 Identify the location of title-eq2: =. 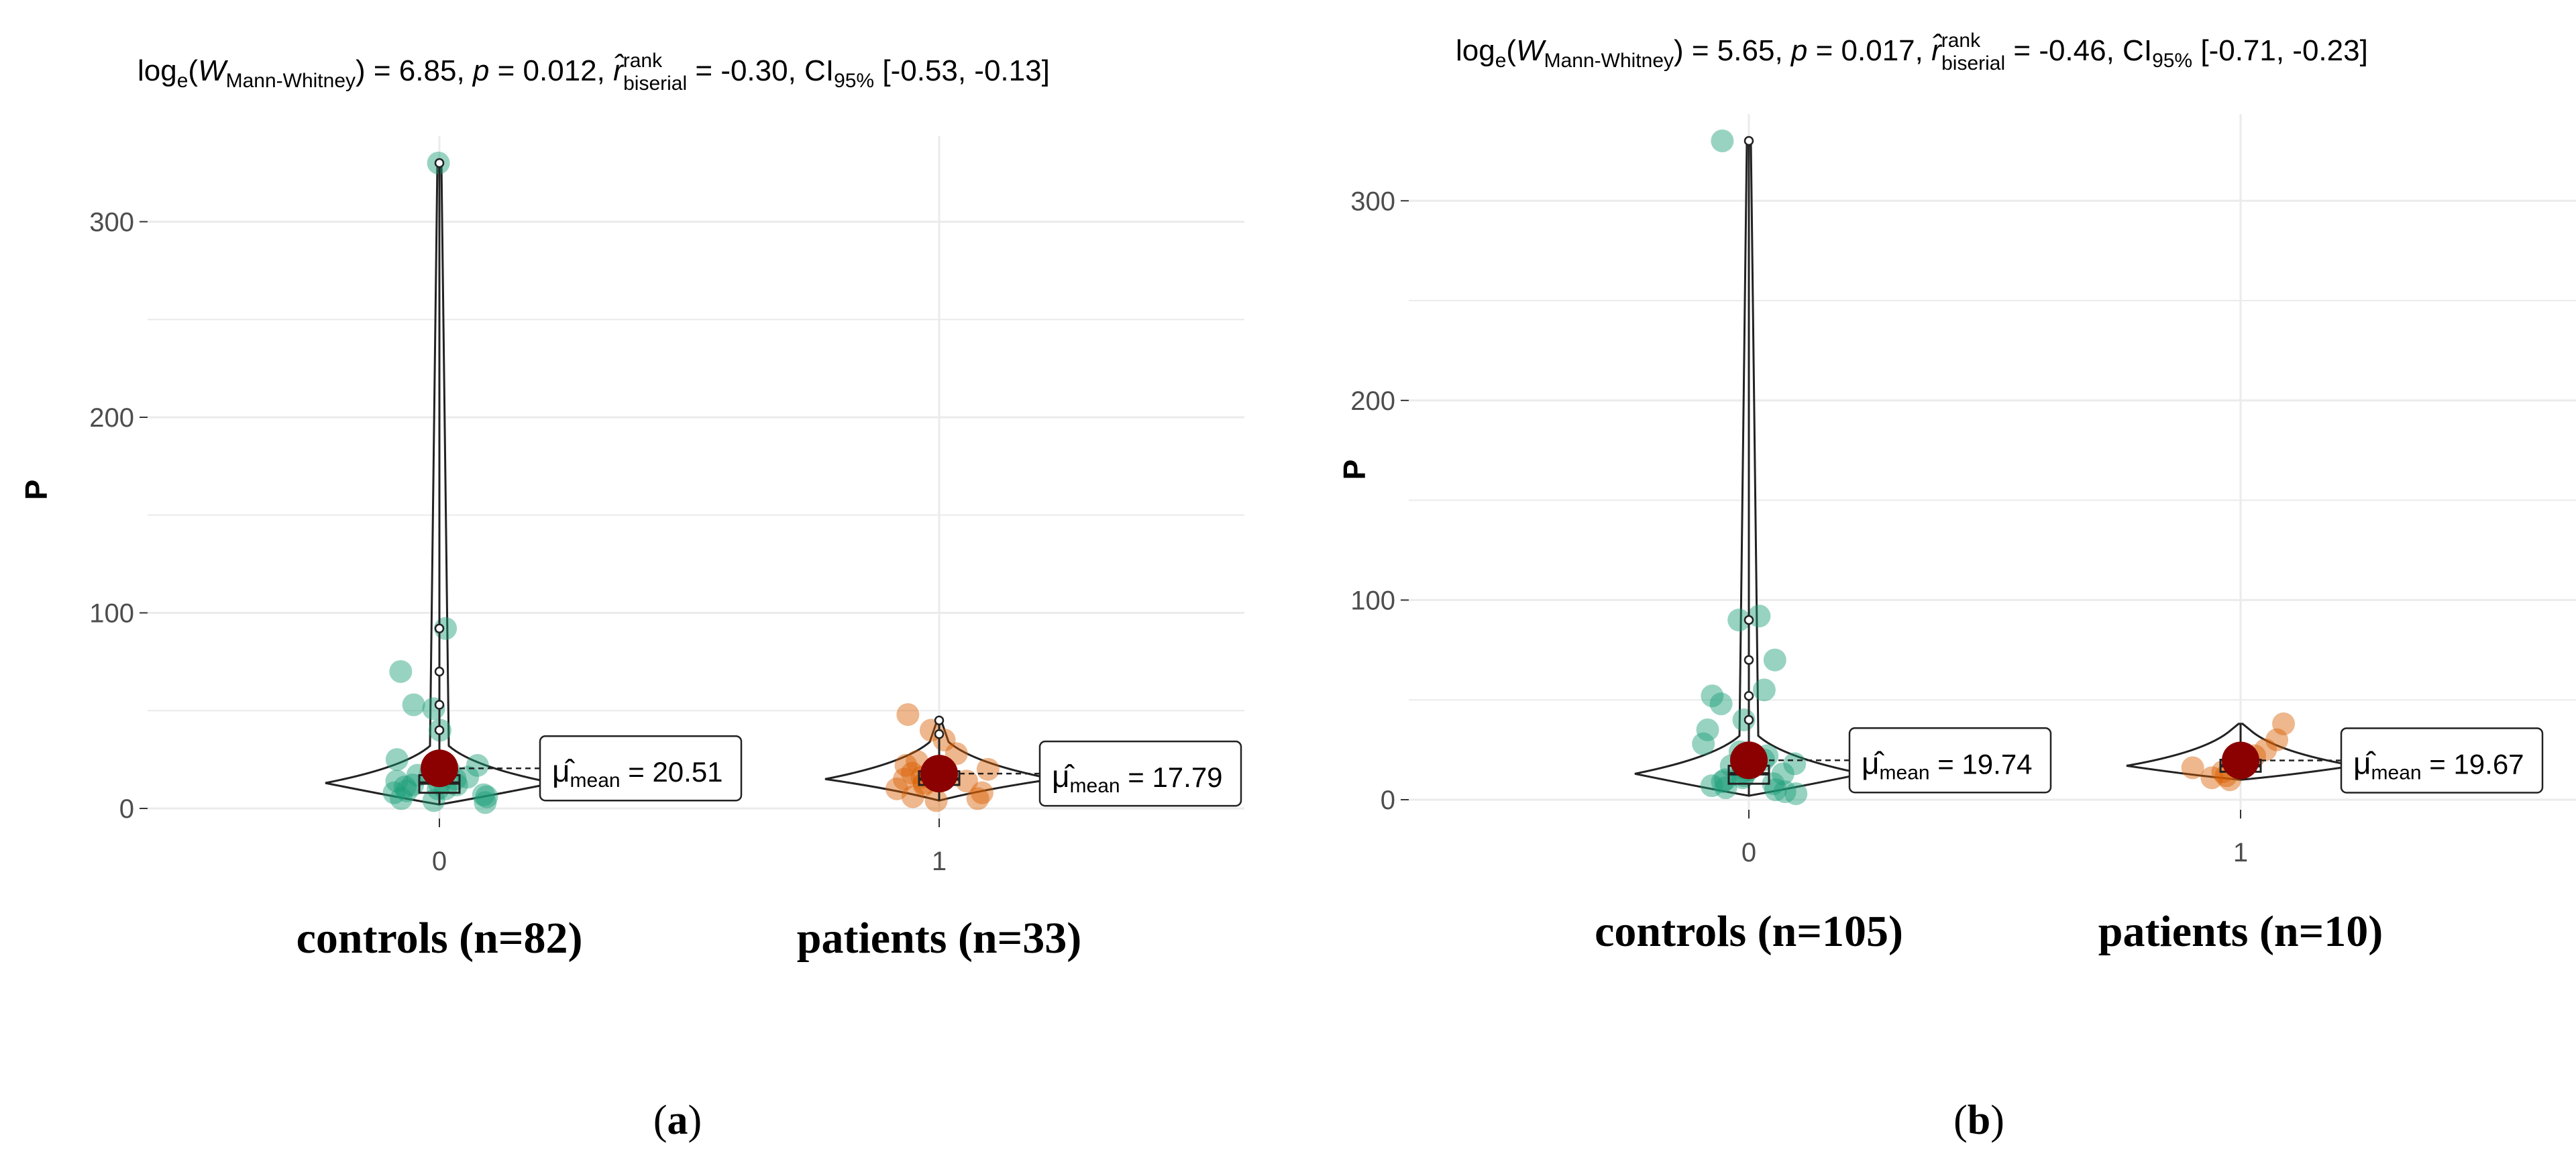
(506, 70).